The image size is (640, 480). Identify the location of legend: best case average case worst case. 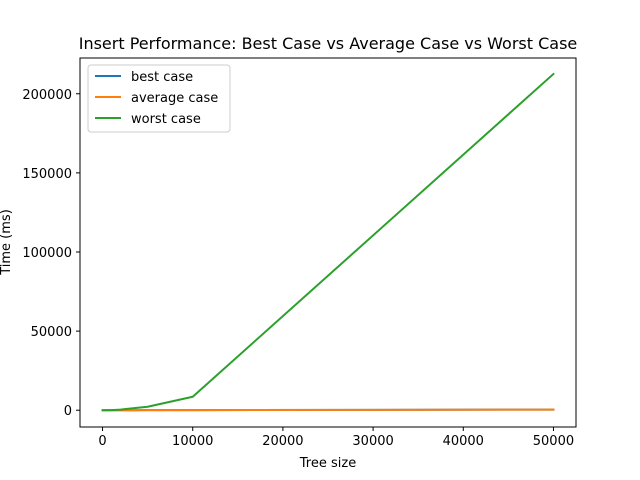
(159, 98).